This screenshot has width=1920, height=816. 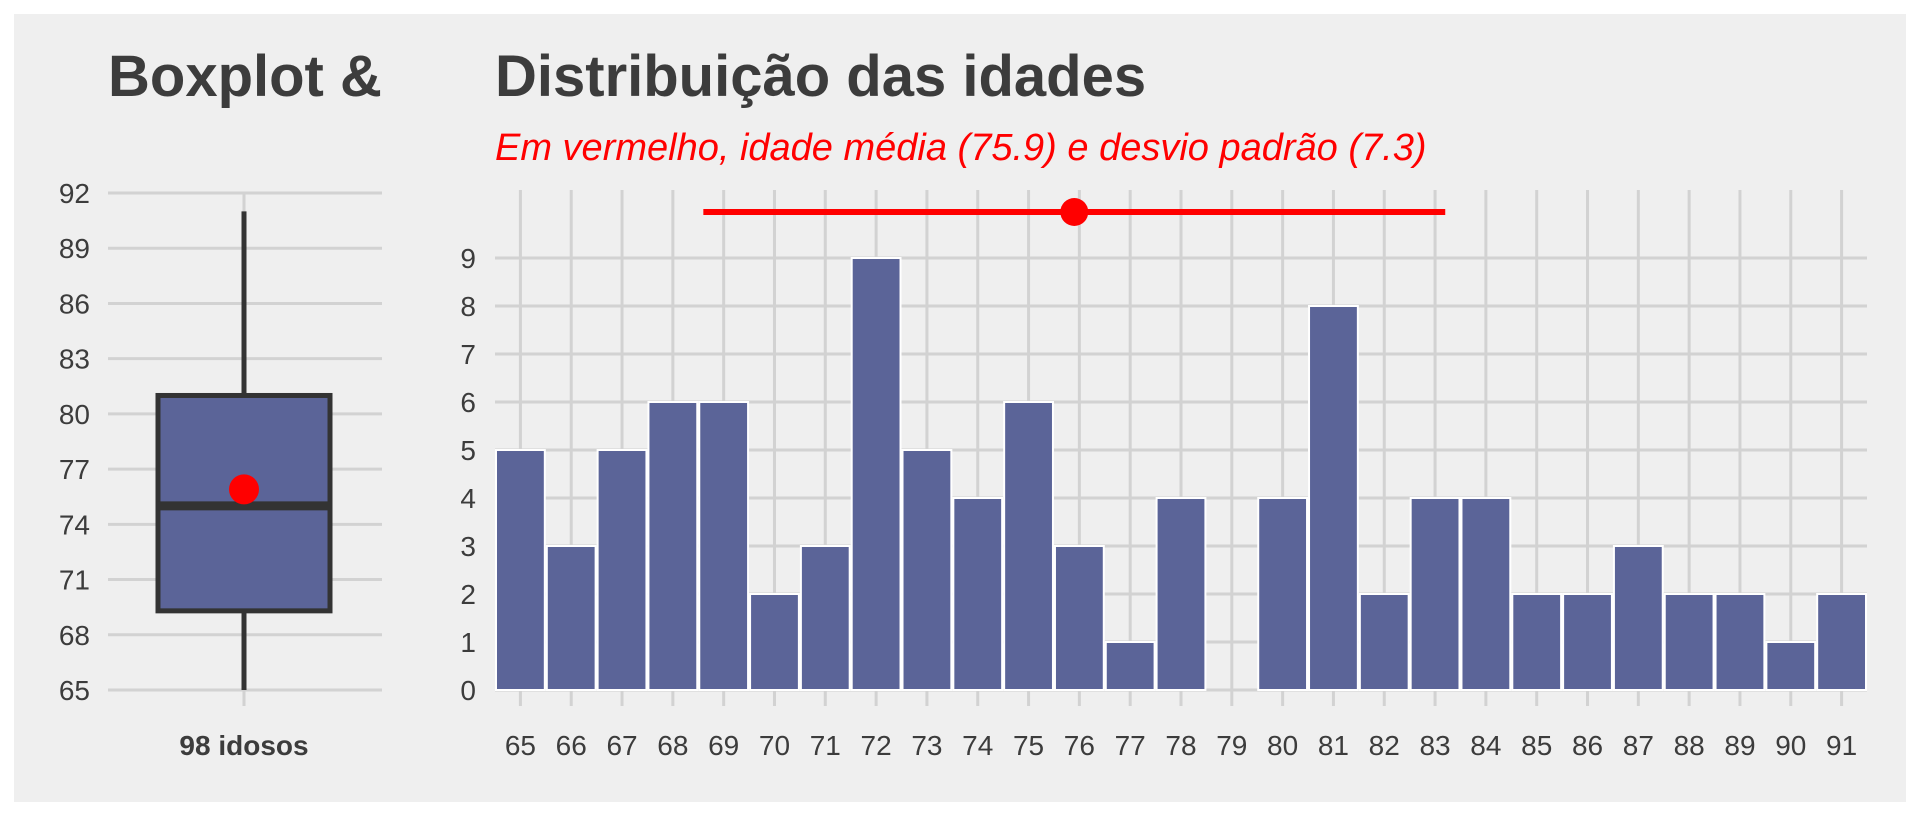 What do you see at coordinates (571, 745) in the screenshot?
I see `histogram-x-tick-label: 66` at bounding box center [571, 745].